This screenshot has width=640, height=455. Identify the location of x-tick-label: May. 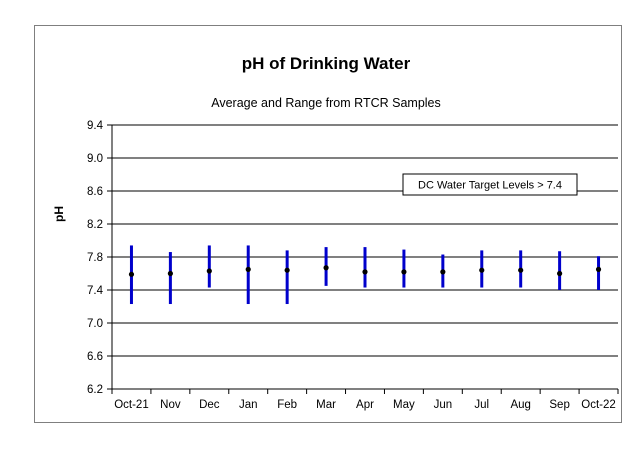
(404, 405).